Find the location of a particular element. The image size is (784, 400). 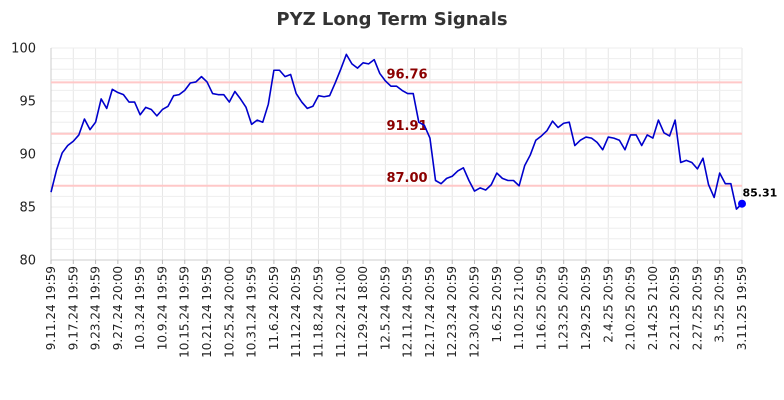

x-tick-label: 12.17.24 20:59 is located at coordinates (430, 312).